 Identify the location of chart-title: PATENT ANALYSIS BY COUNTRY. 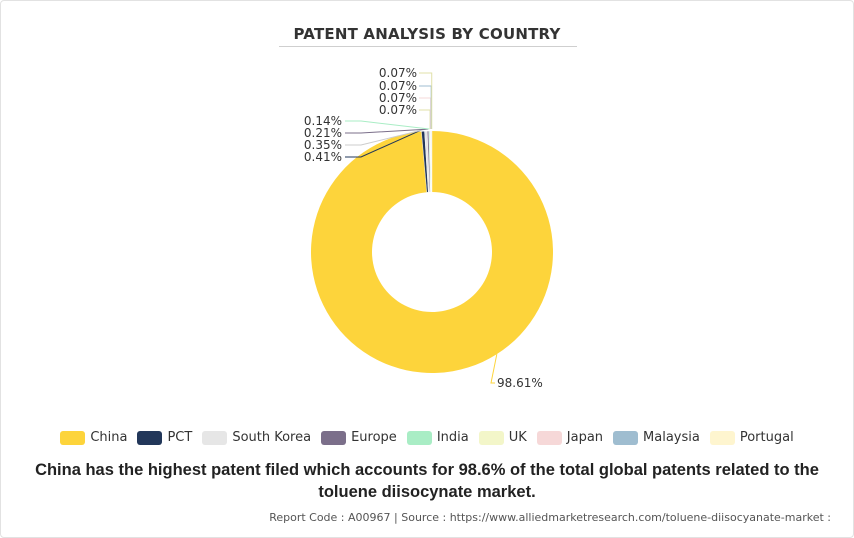
(427, 34).